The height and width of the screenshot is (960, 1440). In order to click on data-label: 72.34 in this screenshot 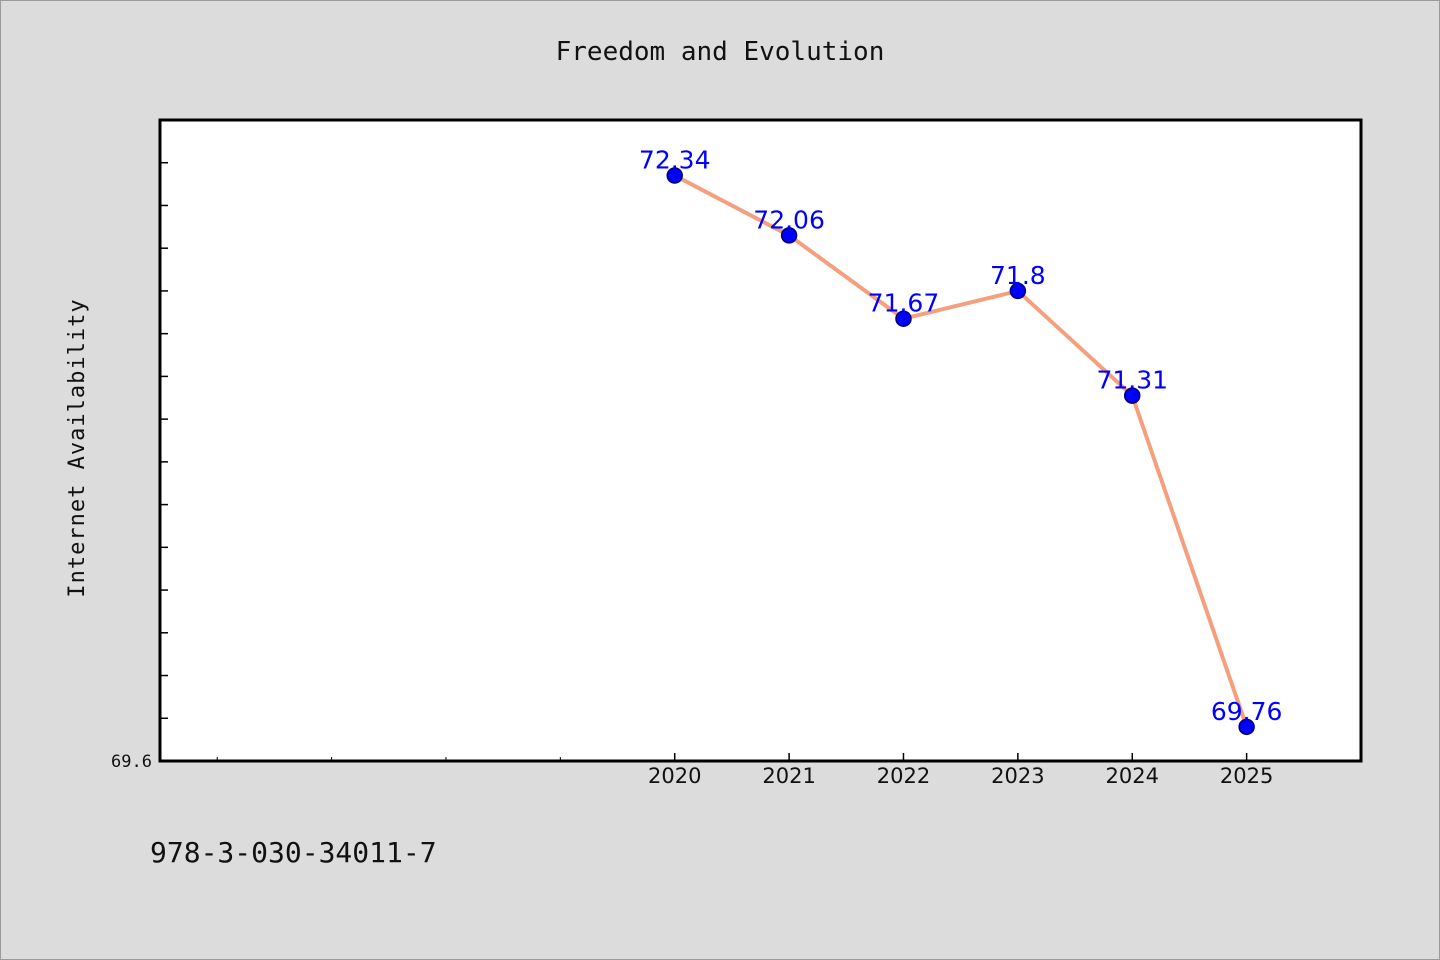, I will do `click(675, 160)`.